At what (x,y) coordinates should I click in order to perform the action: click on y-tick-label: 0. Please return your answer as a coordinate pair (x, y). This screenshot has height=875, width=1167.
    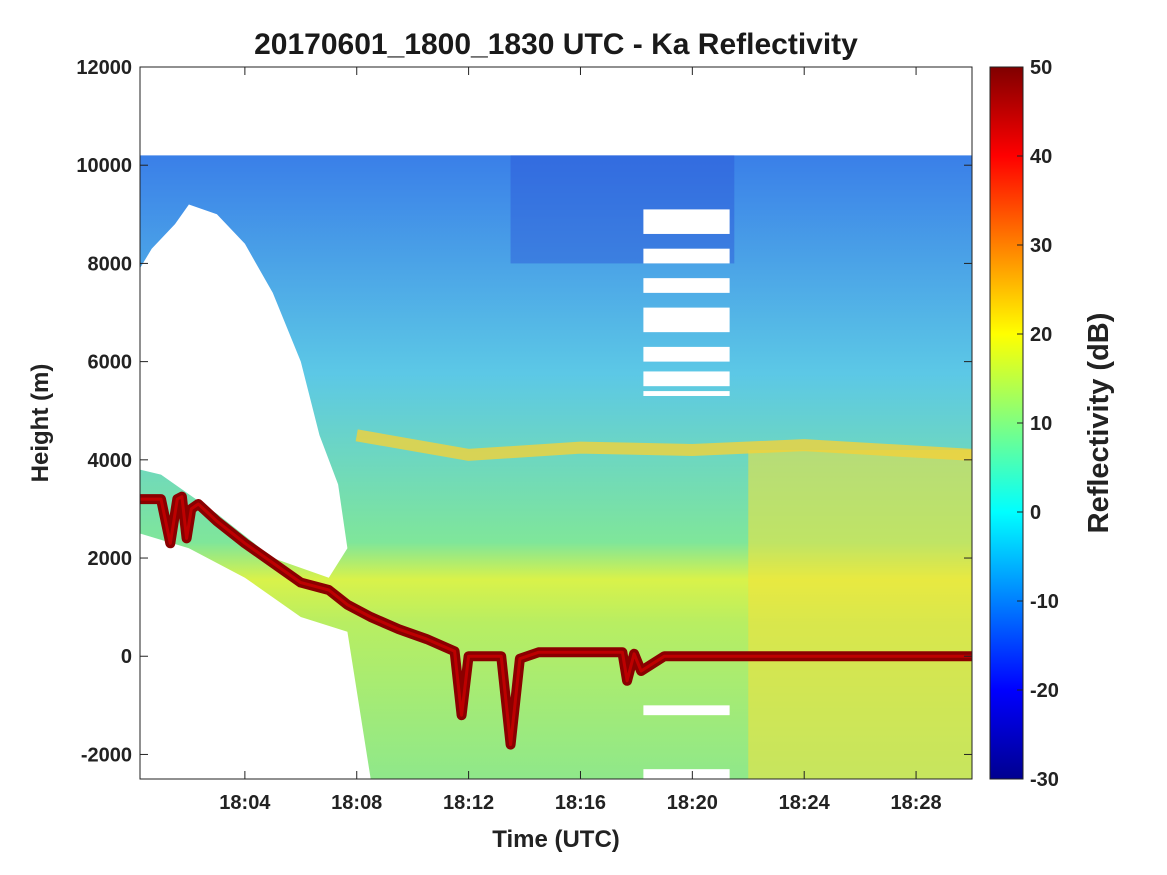
    Looking at the image, I should click on (126, 657).